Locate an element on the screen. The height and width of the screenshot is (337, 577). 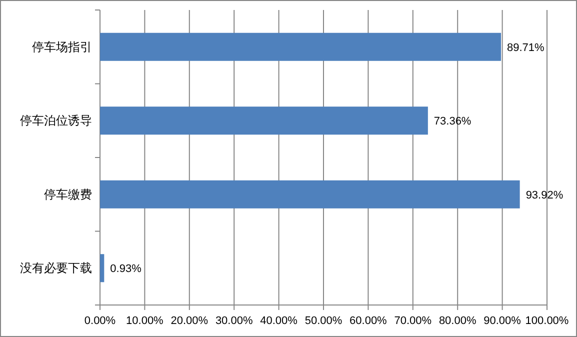
y-tick-label: 没有必要下载 is located at coordinates (56, 268).